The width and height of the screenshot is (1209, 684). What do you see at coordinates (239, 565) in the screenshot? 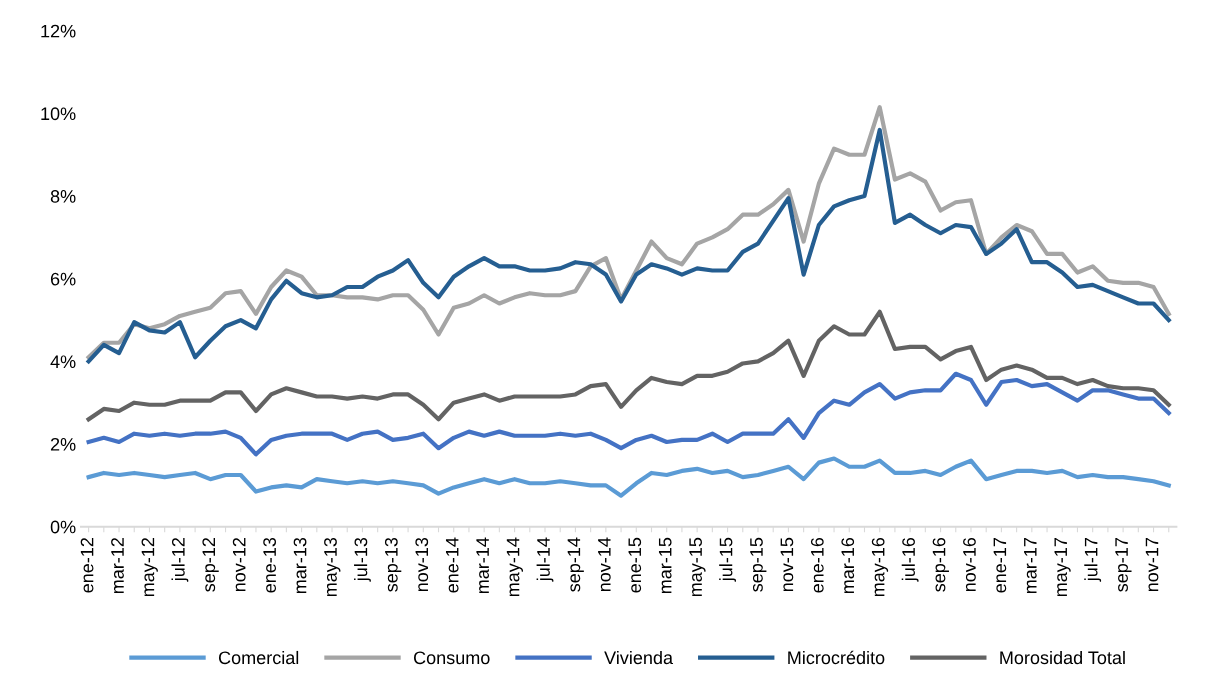
I see `x-tick-label: nov-12` at bounding box center [239, 565].